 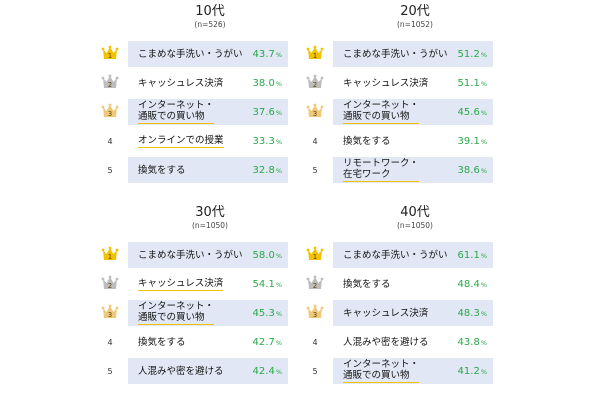 I want to click on ranking-bar: キャッシュレス決済 38.0%, so click(x=208, y=83).